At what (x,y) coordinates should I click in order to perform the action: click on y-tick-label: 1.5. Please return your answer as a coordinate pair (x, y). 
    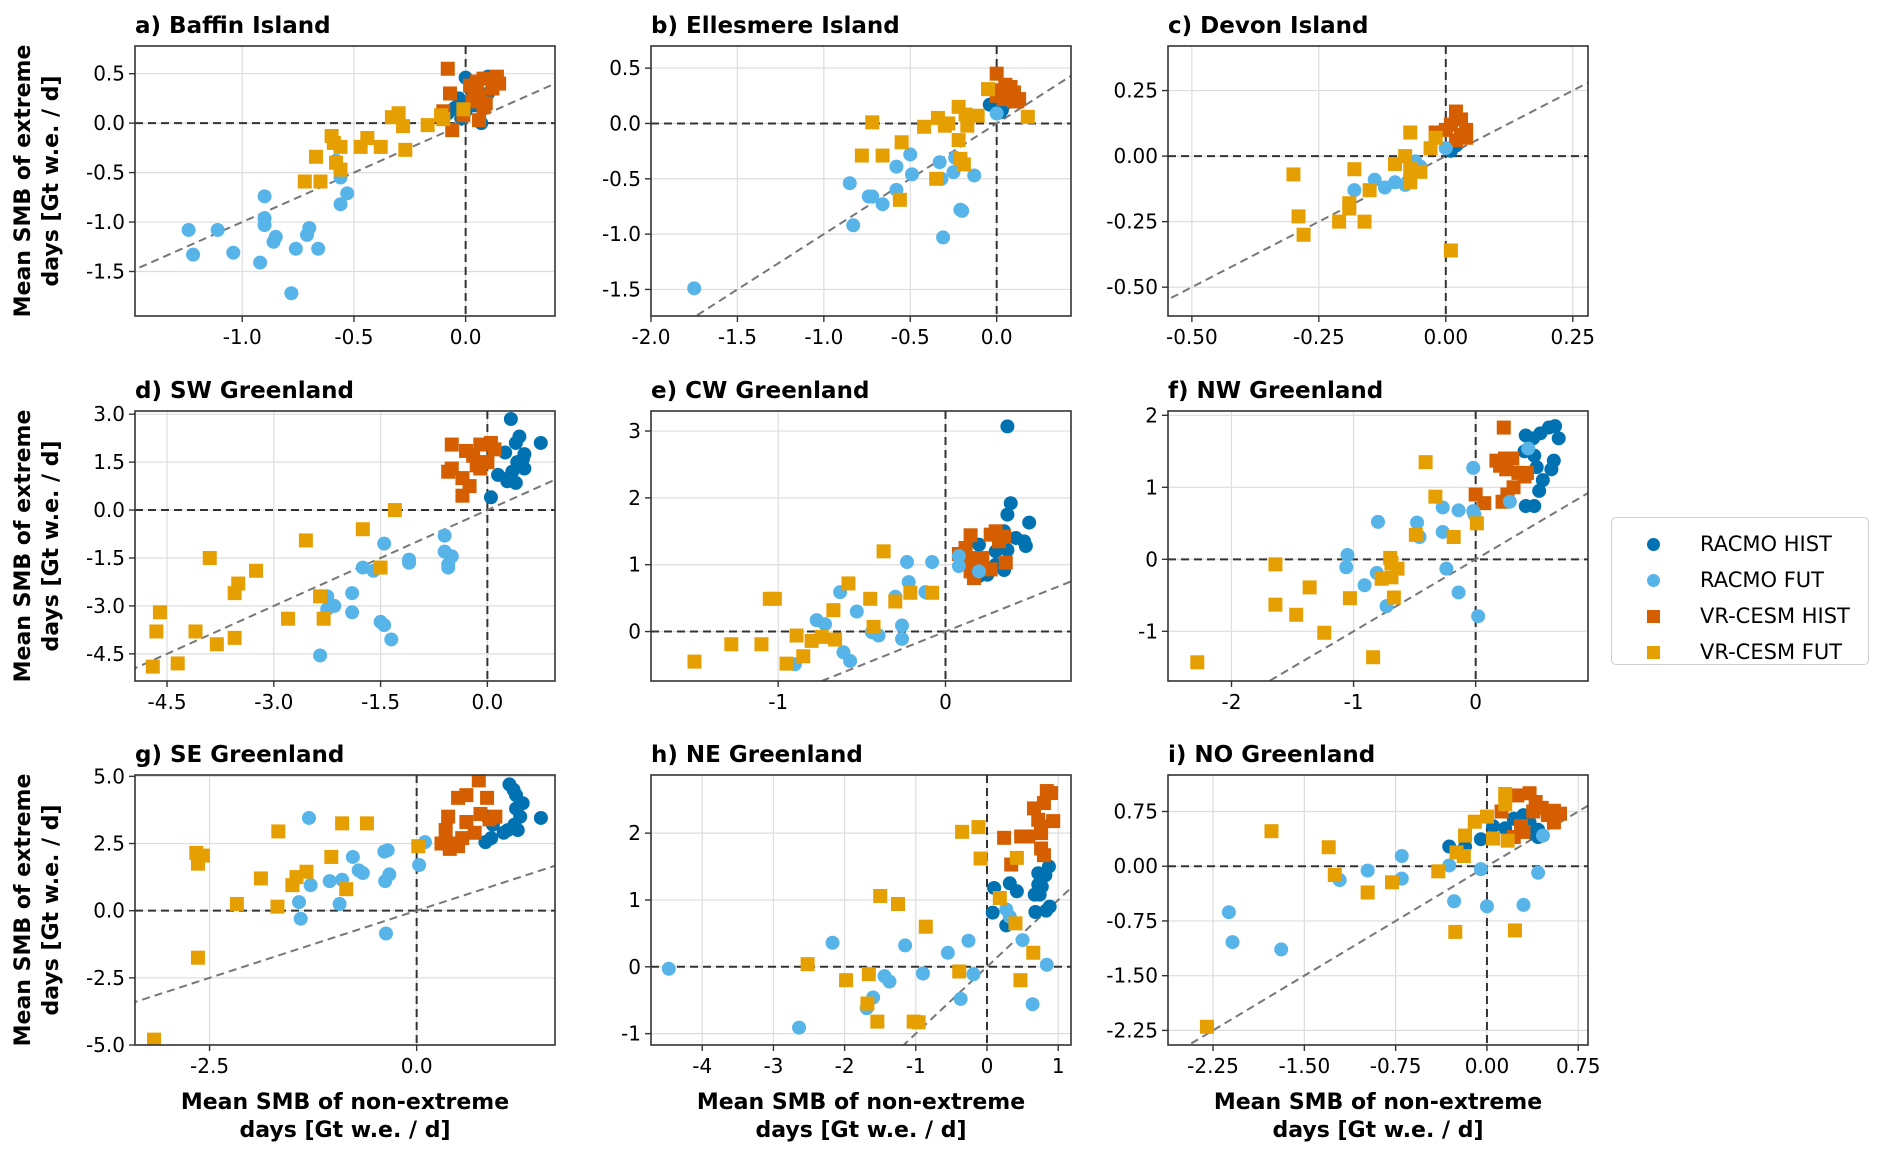
    Looking at the image, I should click on (109, 462).